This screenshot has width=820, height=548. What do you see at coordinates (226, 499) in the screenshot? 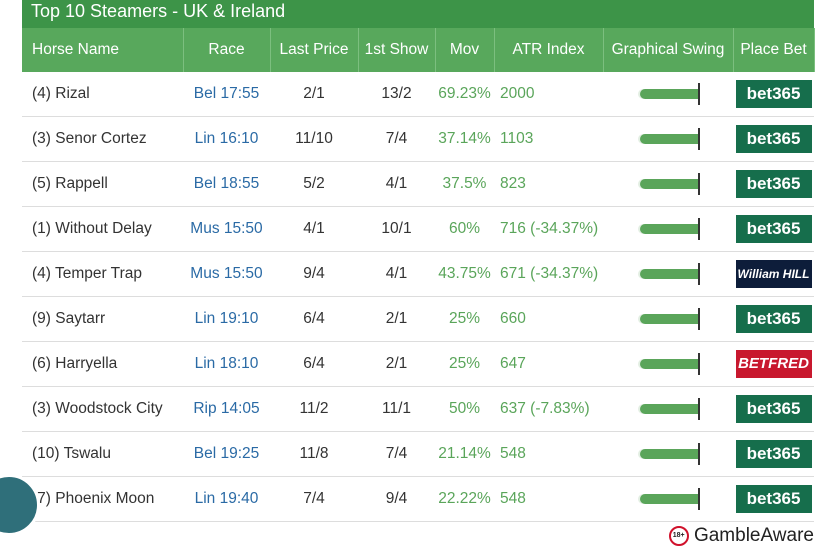
I see `race: Lin 19:40` at bounding box center [226, 499].